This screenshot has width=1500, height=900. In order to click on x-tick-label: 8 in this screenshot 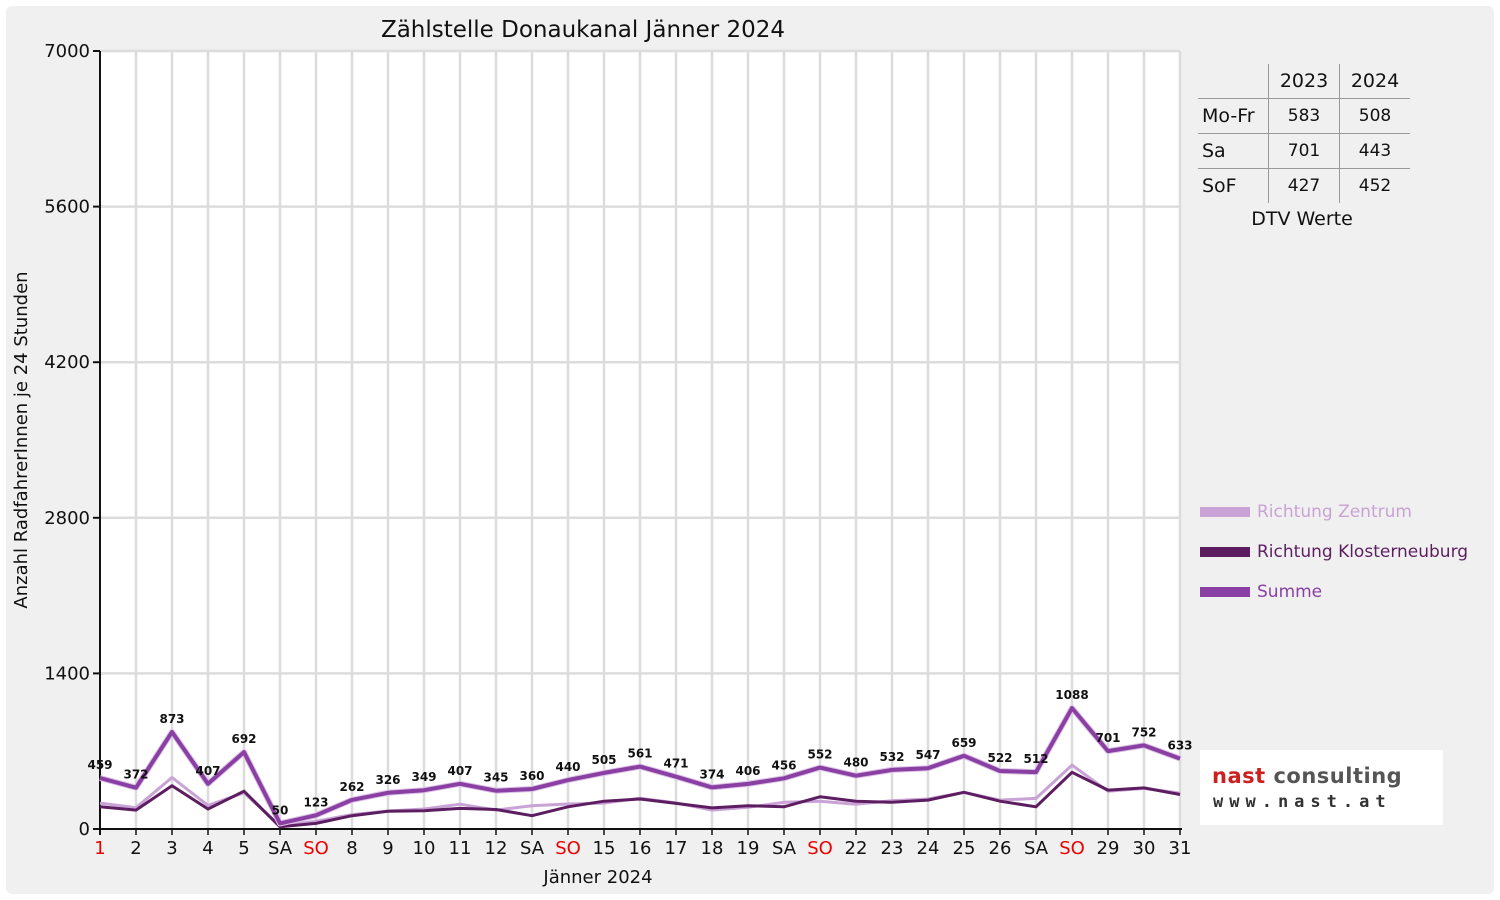, I will do `click(351, 848)`.